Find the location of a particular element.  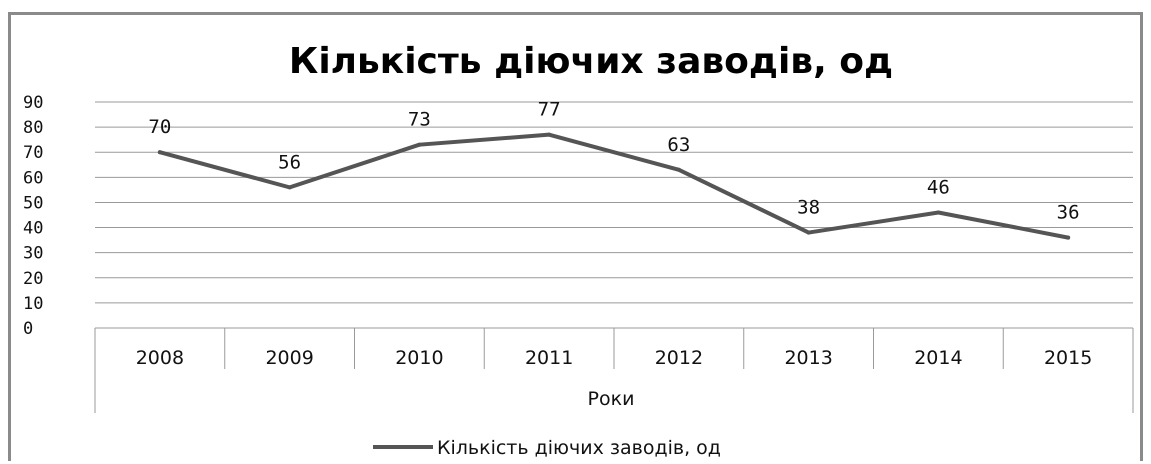

y-tick-label: 20 is located at coordinates (33, 279).